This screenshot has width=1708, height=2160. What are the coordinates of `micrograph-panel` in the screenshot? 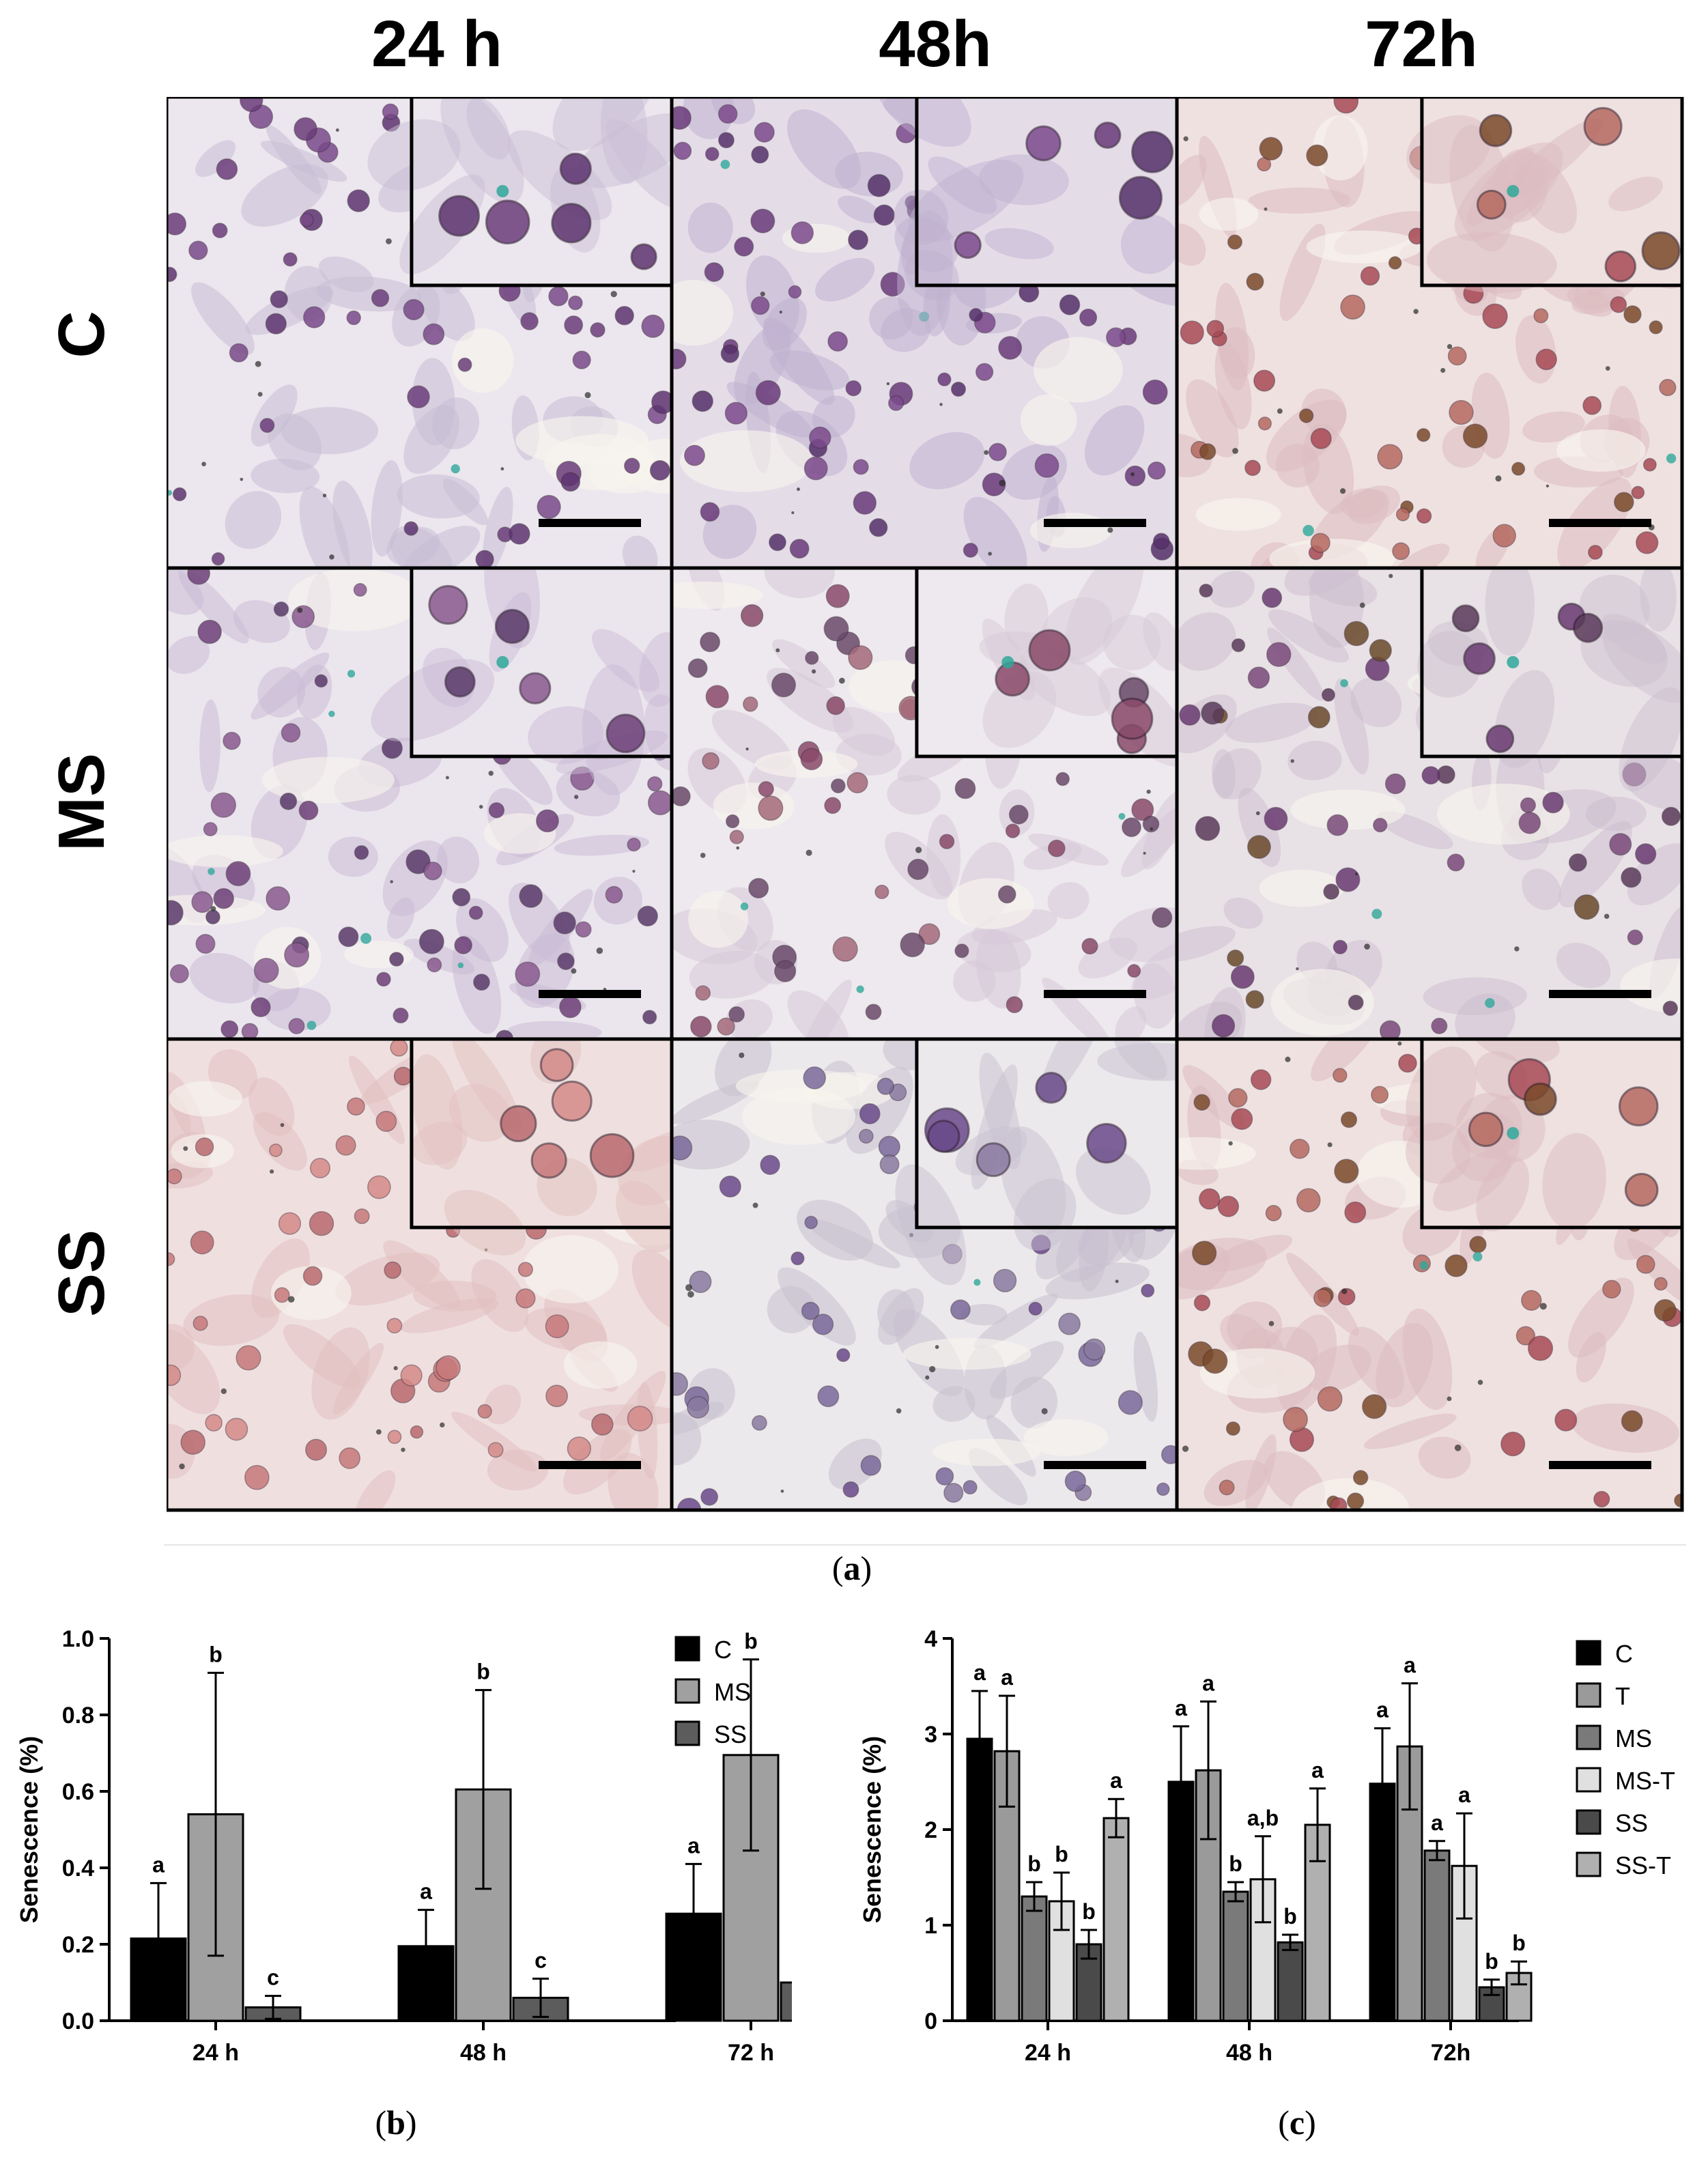 It's located at (420, 333).